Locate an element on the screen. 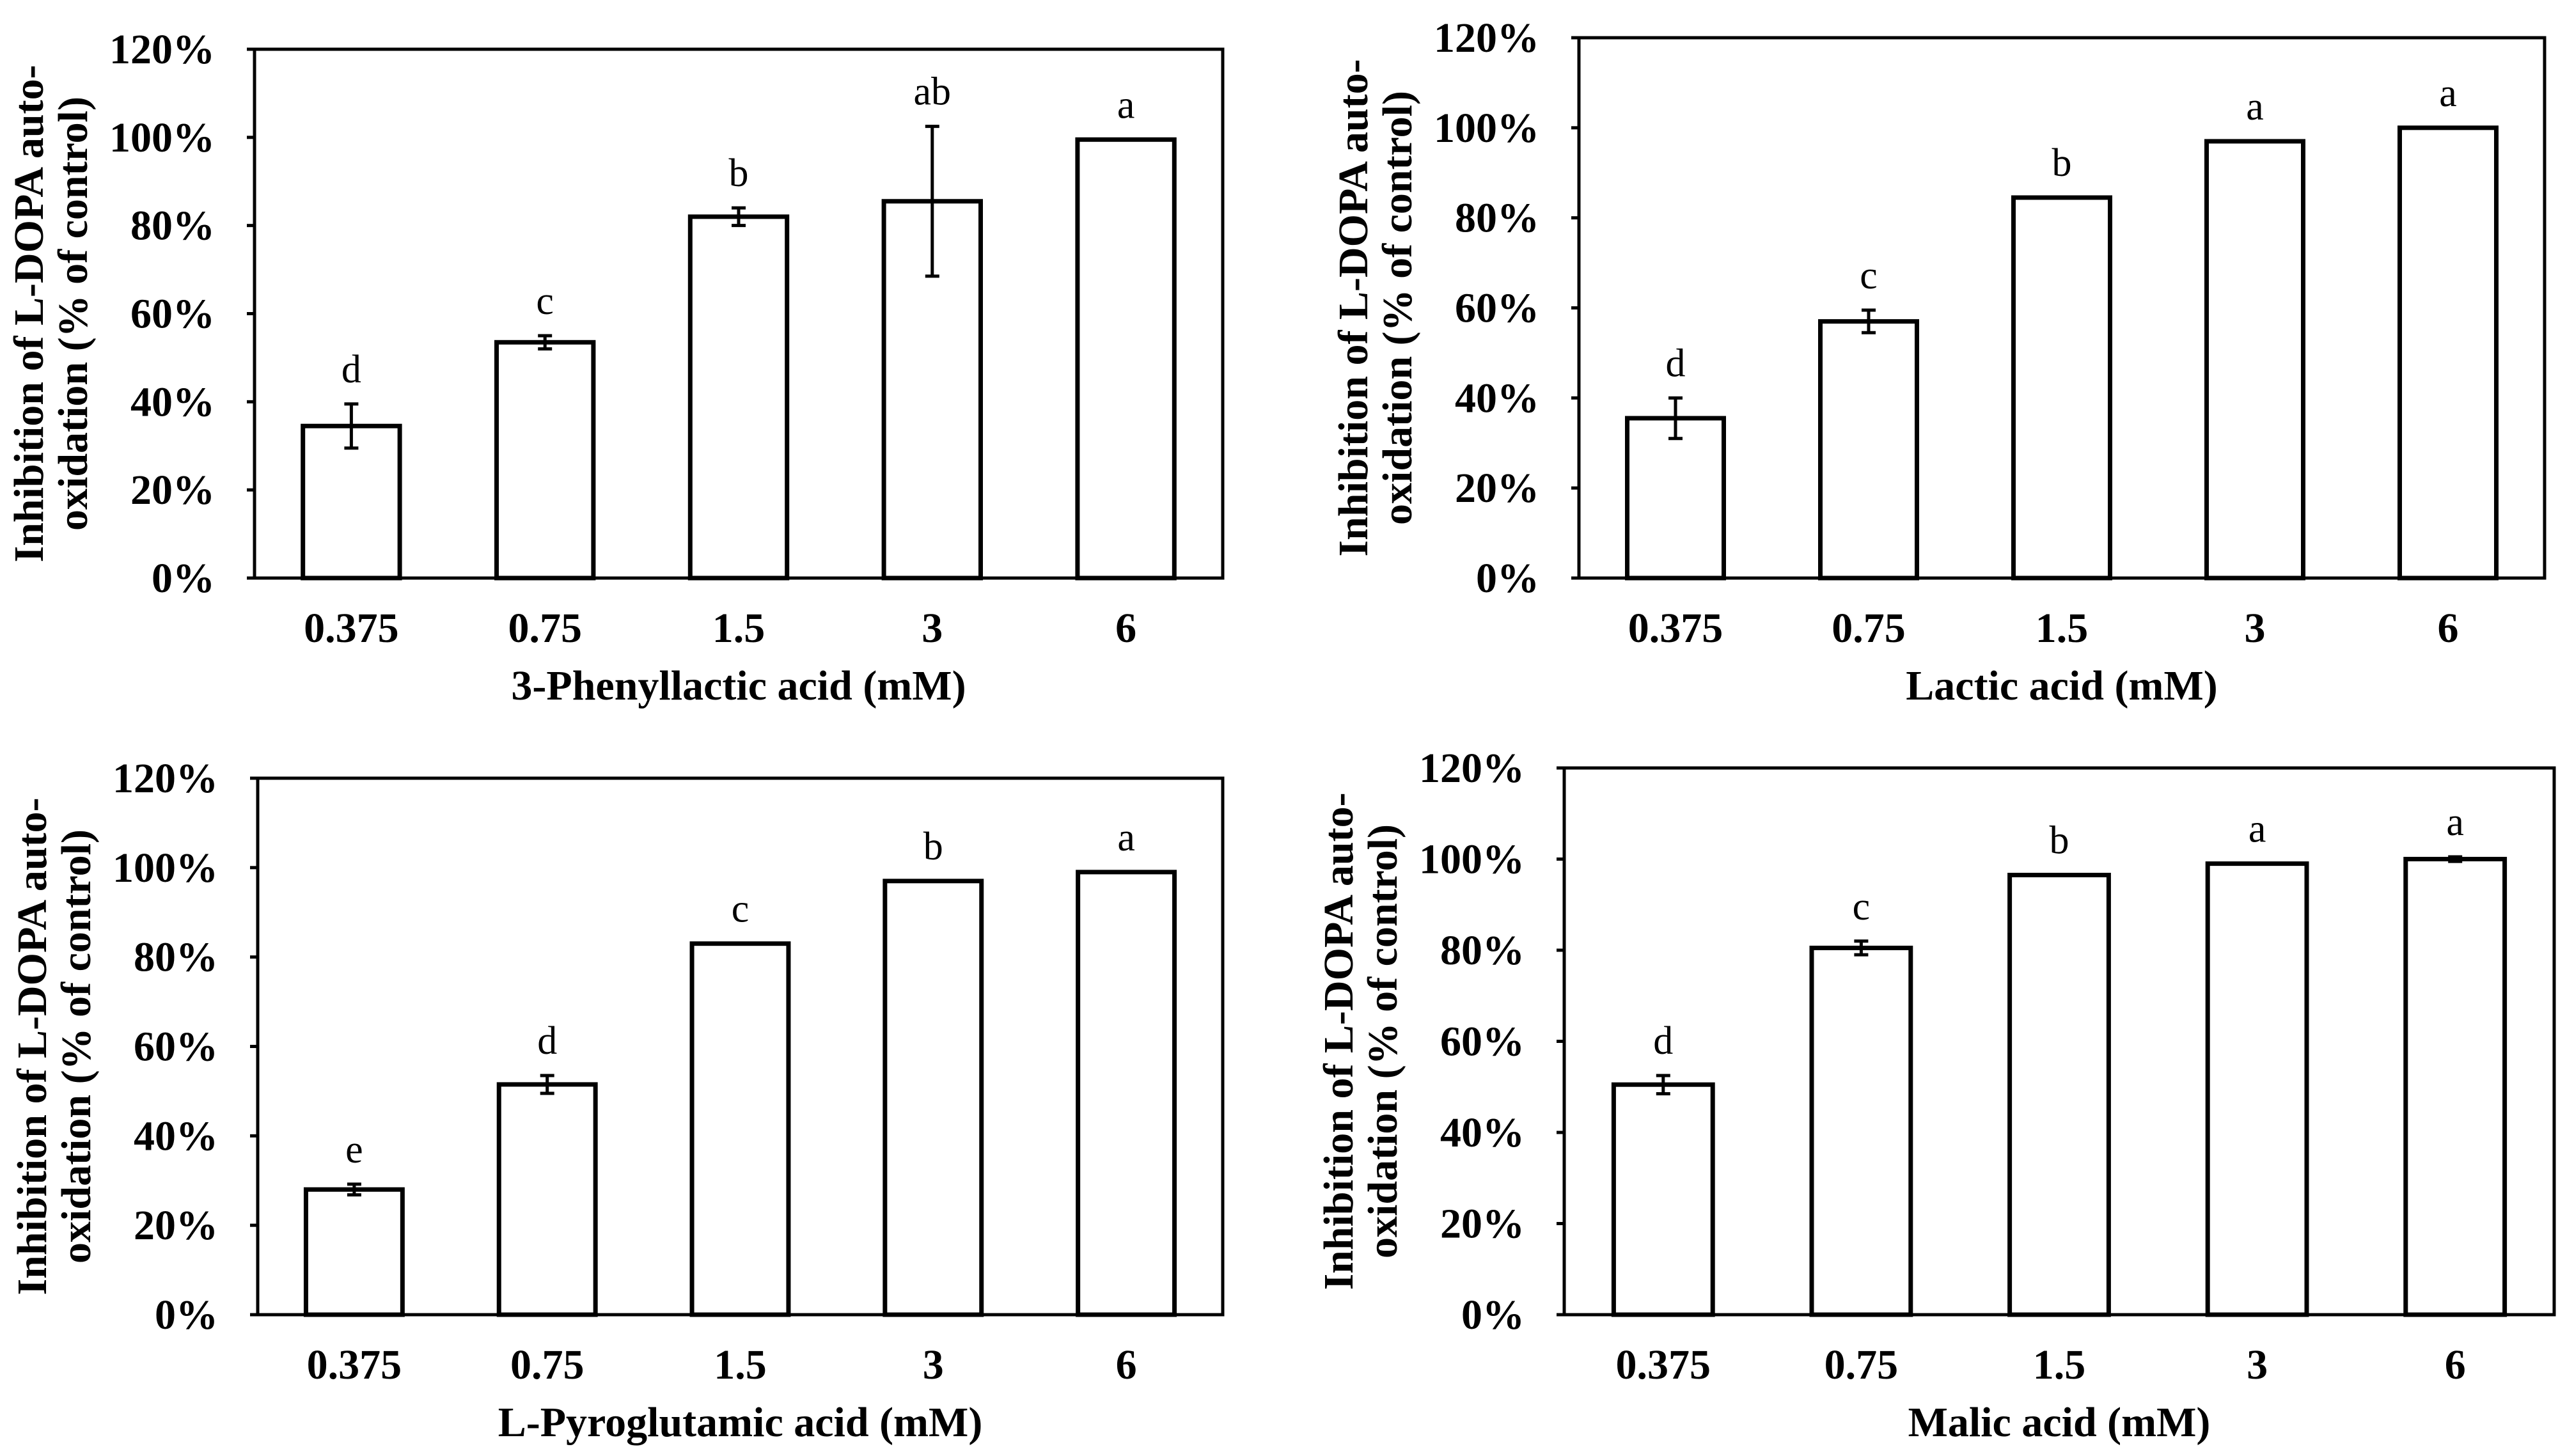 This screenshot has width=2574, height=1456. bar-series: e d c b a is located at coordinates (740, 1066).